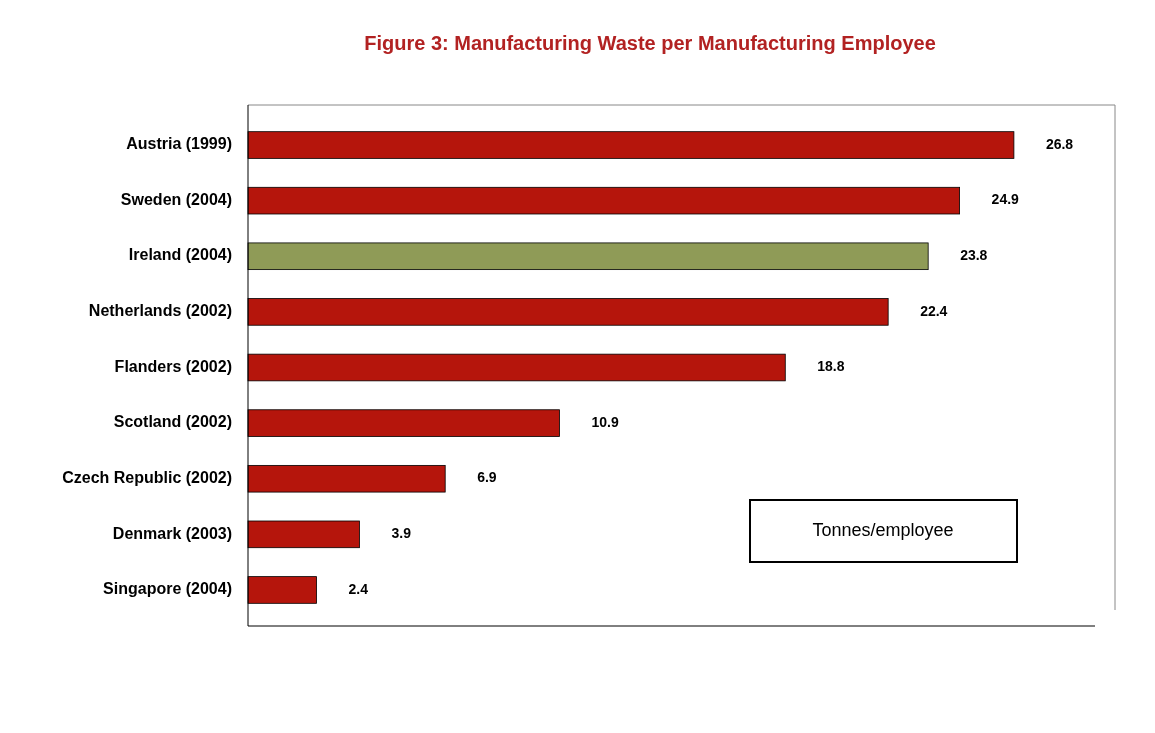 This screenshot has width=1155, height=733. What do you see at coordinates (180, 255) in the screenshot?
I see `y-tick-label: Ireland (2004)` at bounding box center [180, 255].